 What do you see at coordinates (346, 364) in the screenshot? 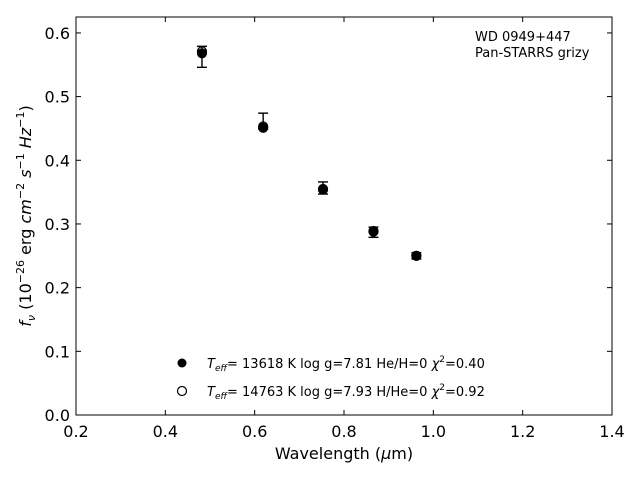
I see `legend-entry-1: Teff= 13618 K log g=7.81 He/H=0 χ2=0.40` at bounding box center [346, 364].